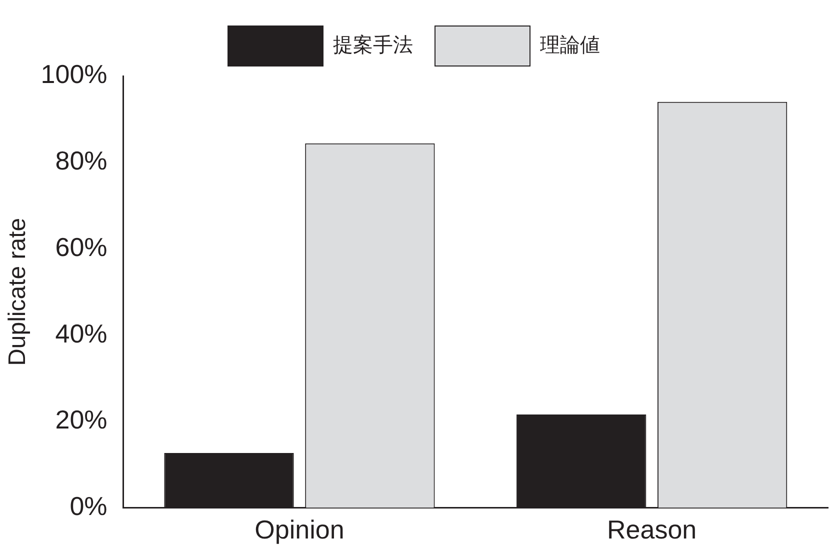 Image resolution: width=834 pixels, height=547 pixels. Describe the element at coordinates (373, 45) in the screenshot. I see `legend-label: 提案手法` at that location.